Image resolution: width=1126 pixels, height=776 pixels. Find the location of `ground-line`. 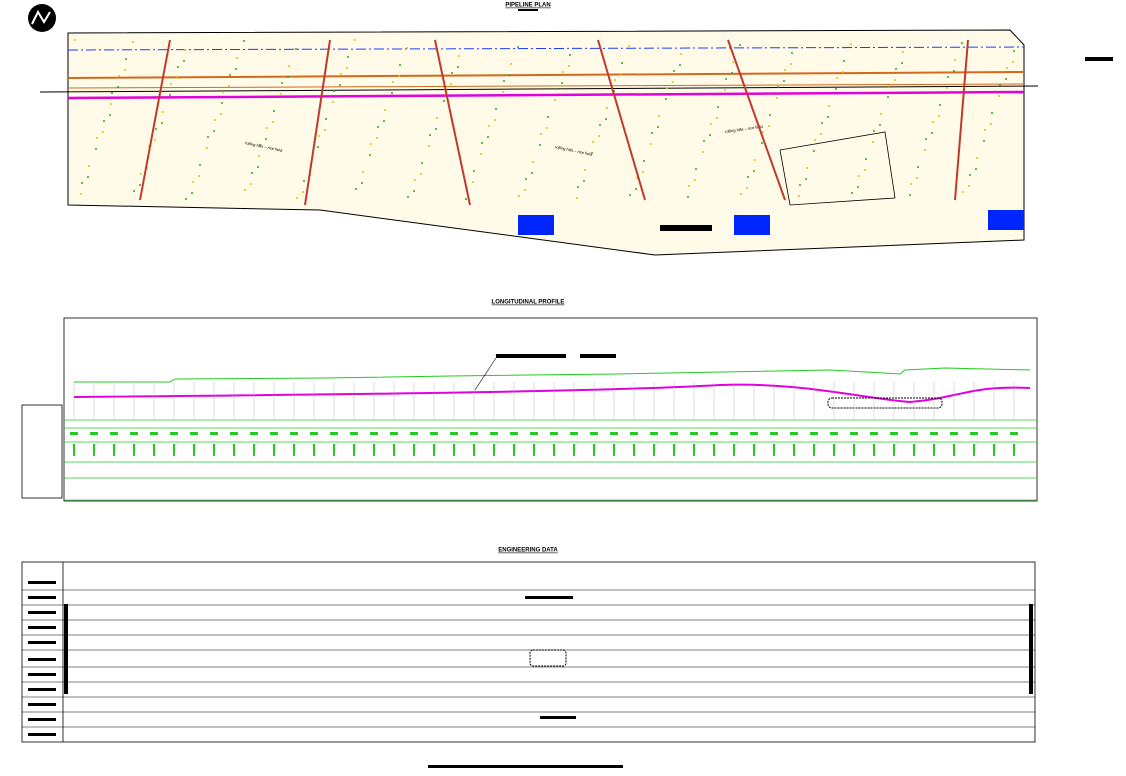

ground-line is located at coordinates (552, 375).